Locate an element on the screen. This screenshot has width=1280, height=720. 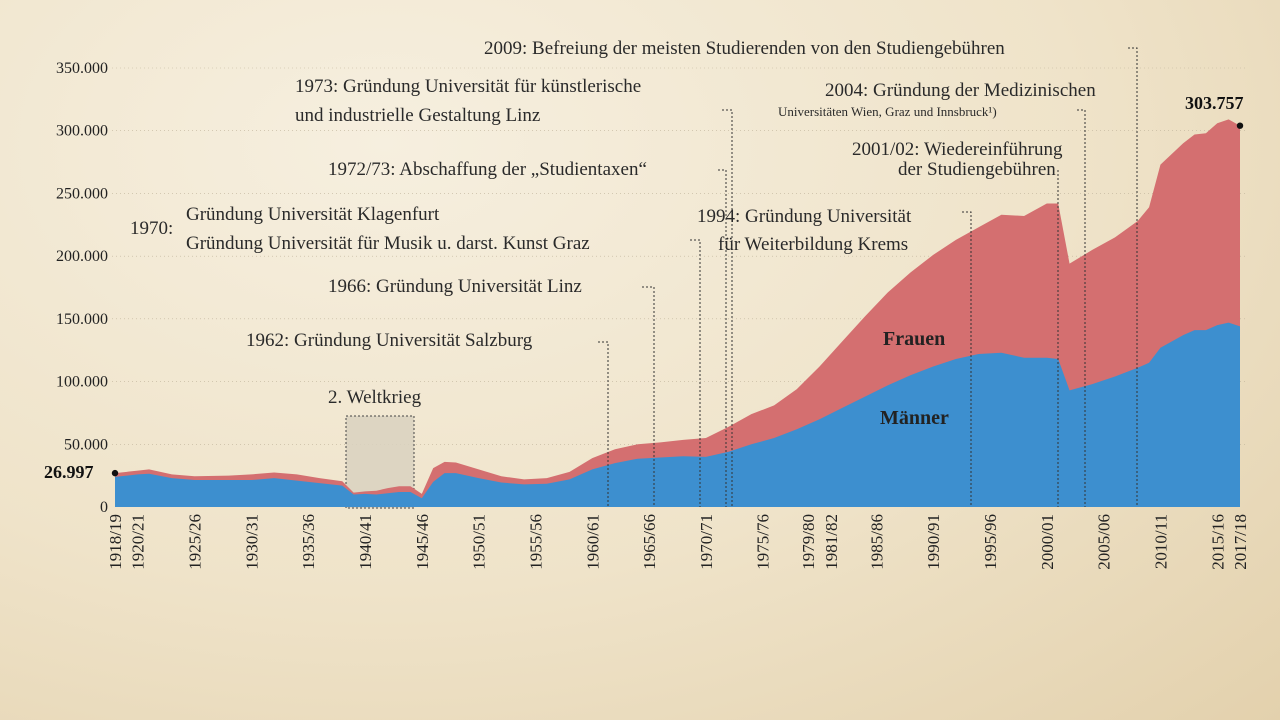
start-point-marker is located at coordinates (115, 473).